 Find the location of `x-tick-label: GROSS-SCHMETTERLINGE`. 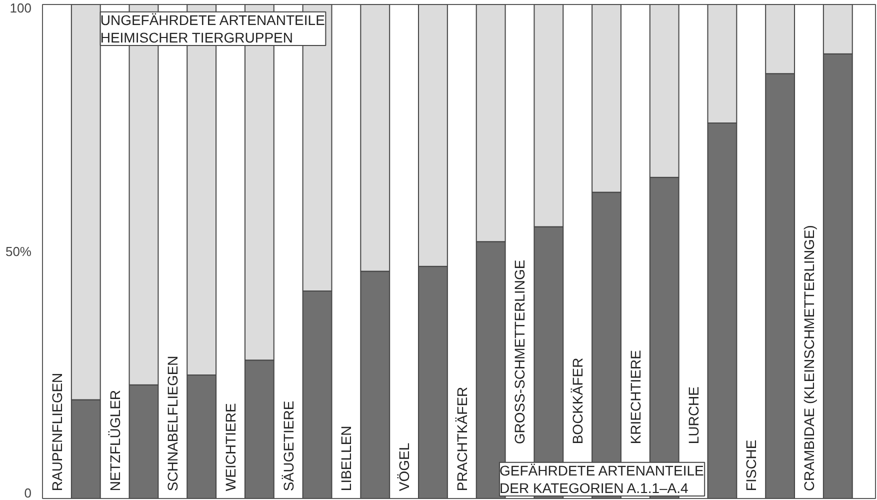

x-tick-label: GROSS-SCHMETTERLINGE is located at coordinates (520, 352).